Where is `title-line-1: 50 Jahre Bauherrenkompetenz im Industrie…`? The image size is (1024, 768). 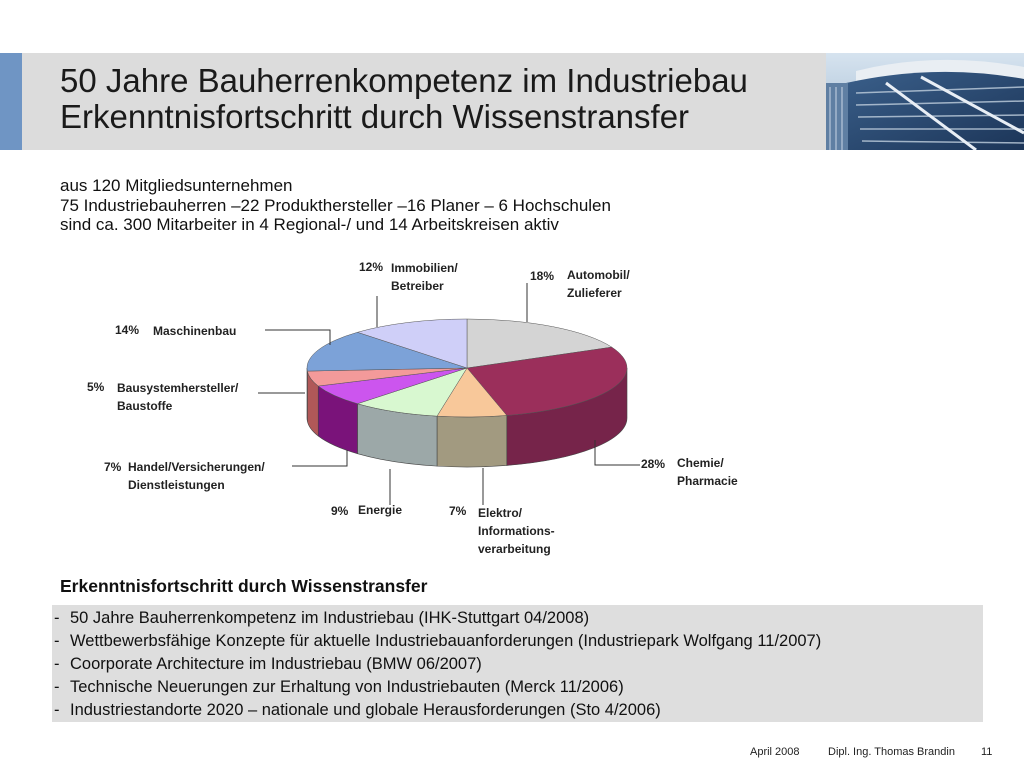 title-line-1: 50 Jahre Bauherrenkompetenz im Industrie… is located at coordinates (404, 80).